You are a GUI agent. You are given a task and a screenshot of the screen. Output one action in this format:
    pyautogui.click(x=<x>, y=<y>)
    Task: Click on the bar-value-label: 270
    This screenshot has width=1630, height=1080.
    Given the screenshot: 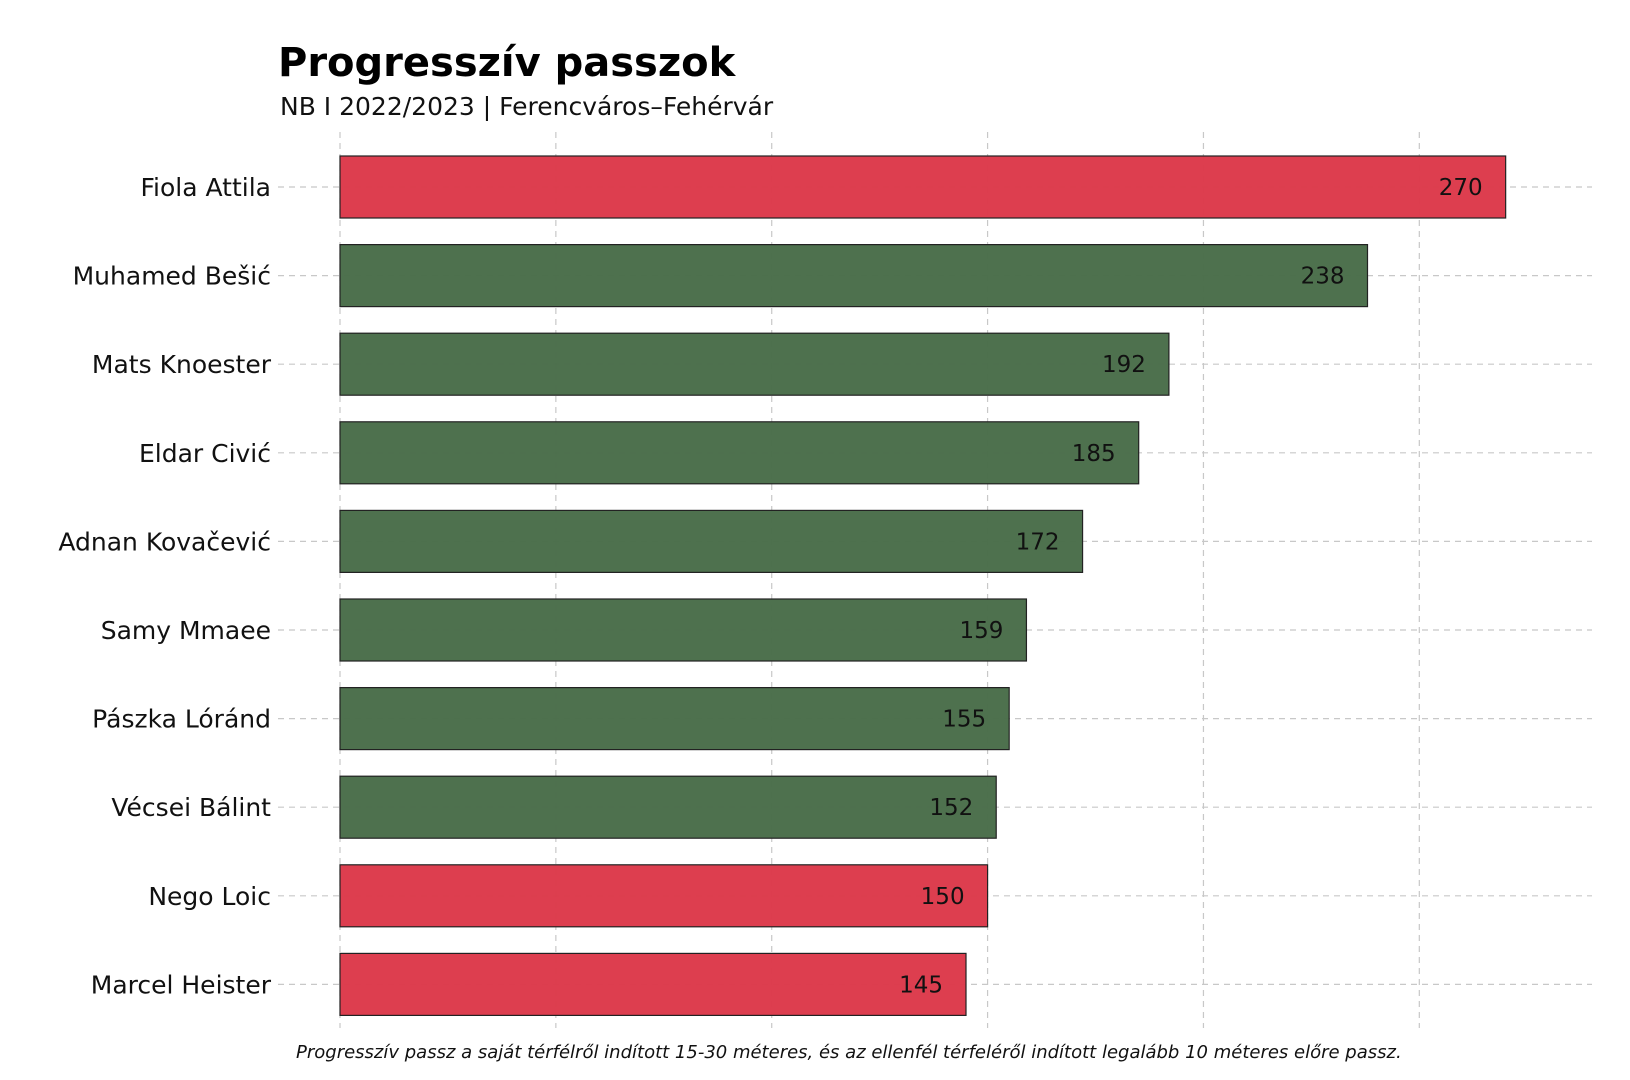 What is the action you would take?
    pyautogui.click(x=1461, y=188)
    